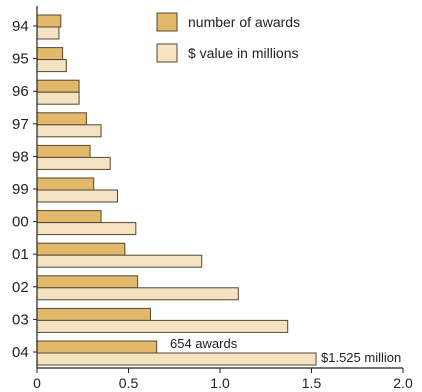  What do you see at coordinates (243, 53) in the screenshot?
I see `legend-label-dollar-value: $ value in millions` at bounding box center [243, 53].